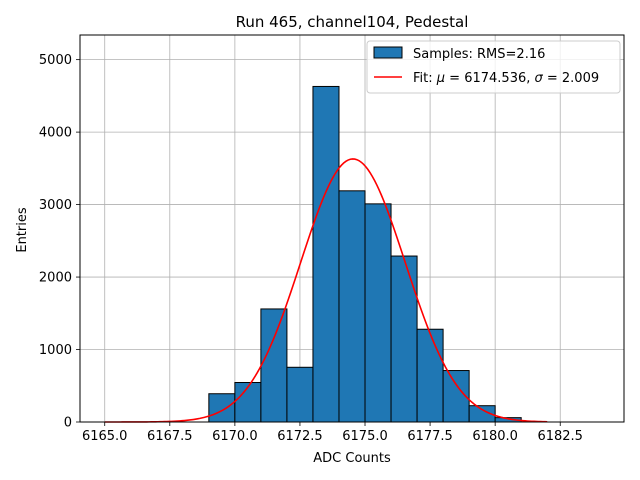 The width and height of the screenshot is (640, 480). I want to click on x-tick-label: 6167.5, so click(170, 436).